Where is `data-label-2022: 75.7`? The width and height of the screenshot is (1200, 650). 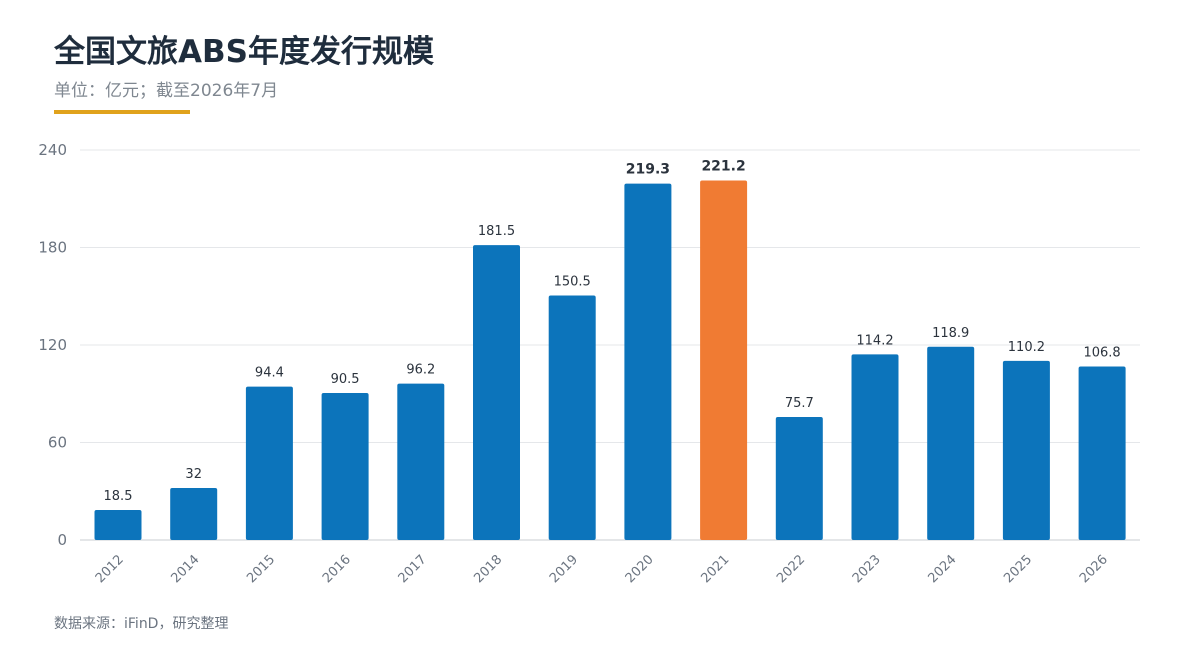 data-label-2022: 75.7 is located at coordinates (799, 403).